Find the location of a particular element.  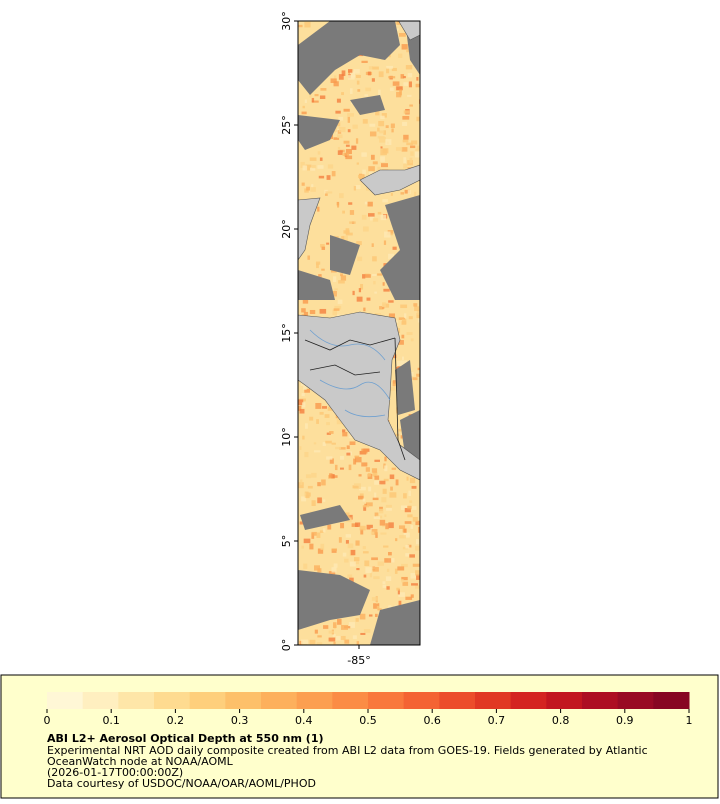

legend-line: OceanWatch node at NOAA/AOML is located at coordinates (140, 761).